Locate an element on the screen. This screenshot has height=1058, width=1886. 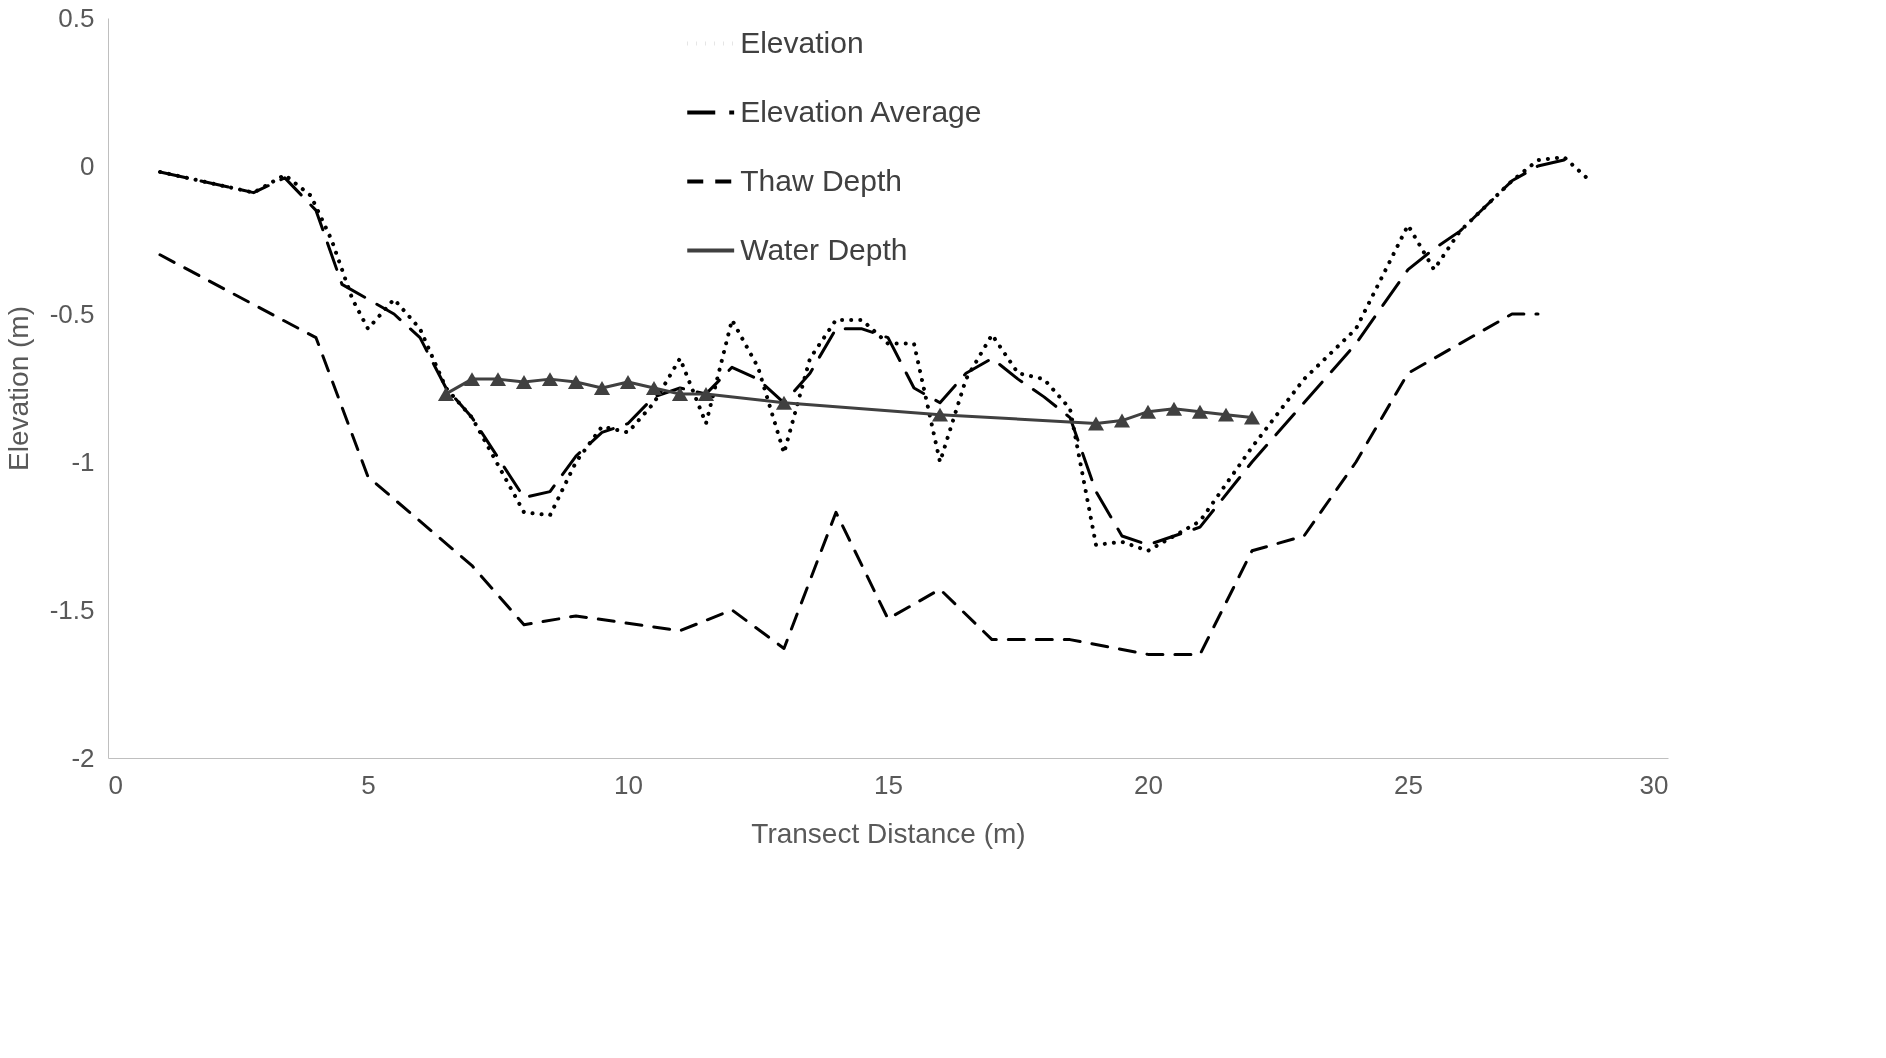
x-tick-label: 20 is located at coordinates (1148, 784).